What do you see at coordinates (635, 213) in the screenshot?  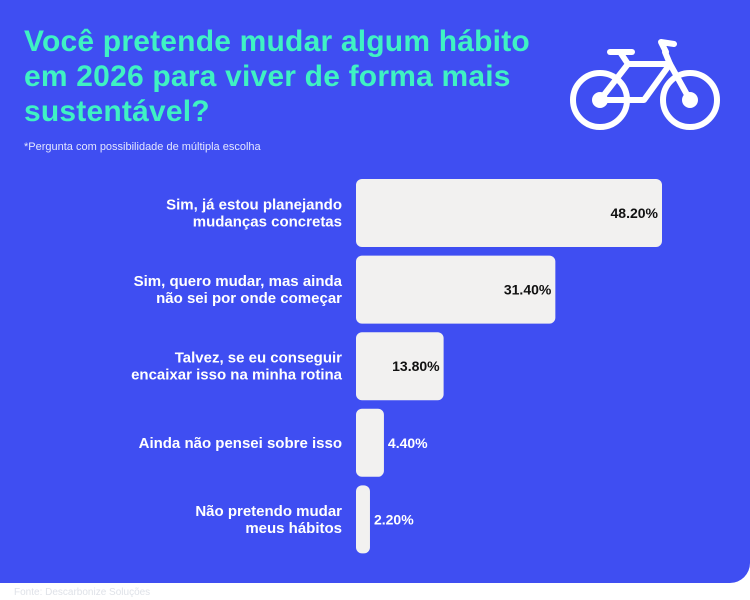 I see `value-label-1: 48.20%` at bounding box center [635, 213].